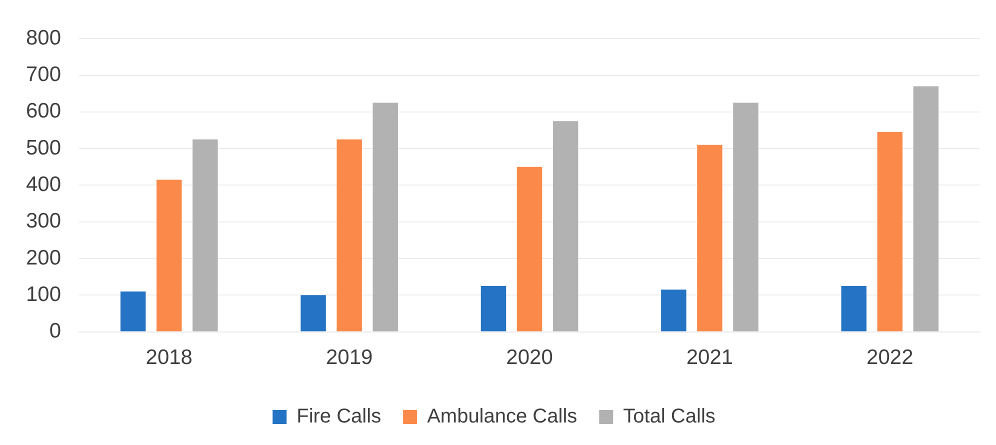 This screenshot has height=445, width=996. Describe the element at coordinates (890, 358) in the screenshot. I see `x-tick-label: 2022` at that location.